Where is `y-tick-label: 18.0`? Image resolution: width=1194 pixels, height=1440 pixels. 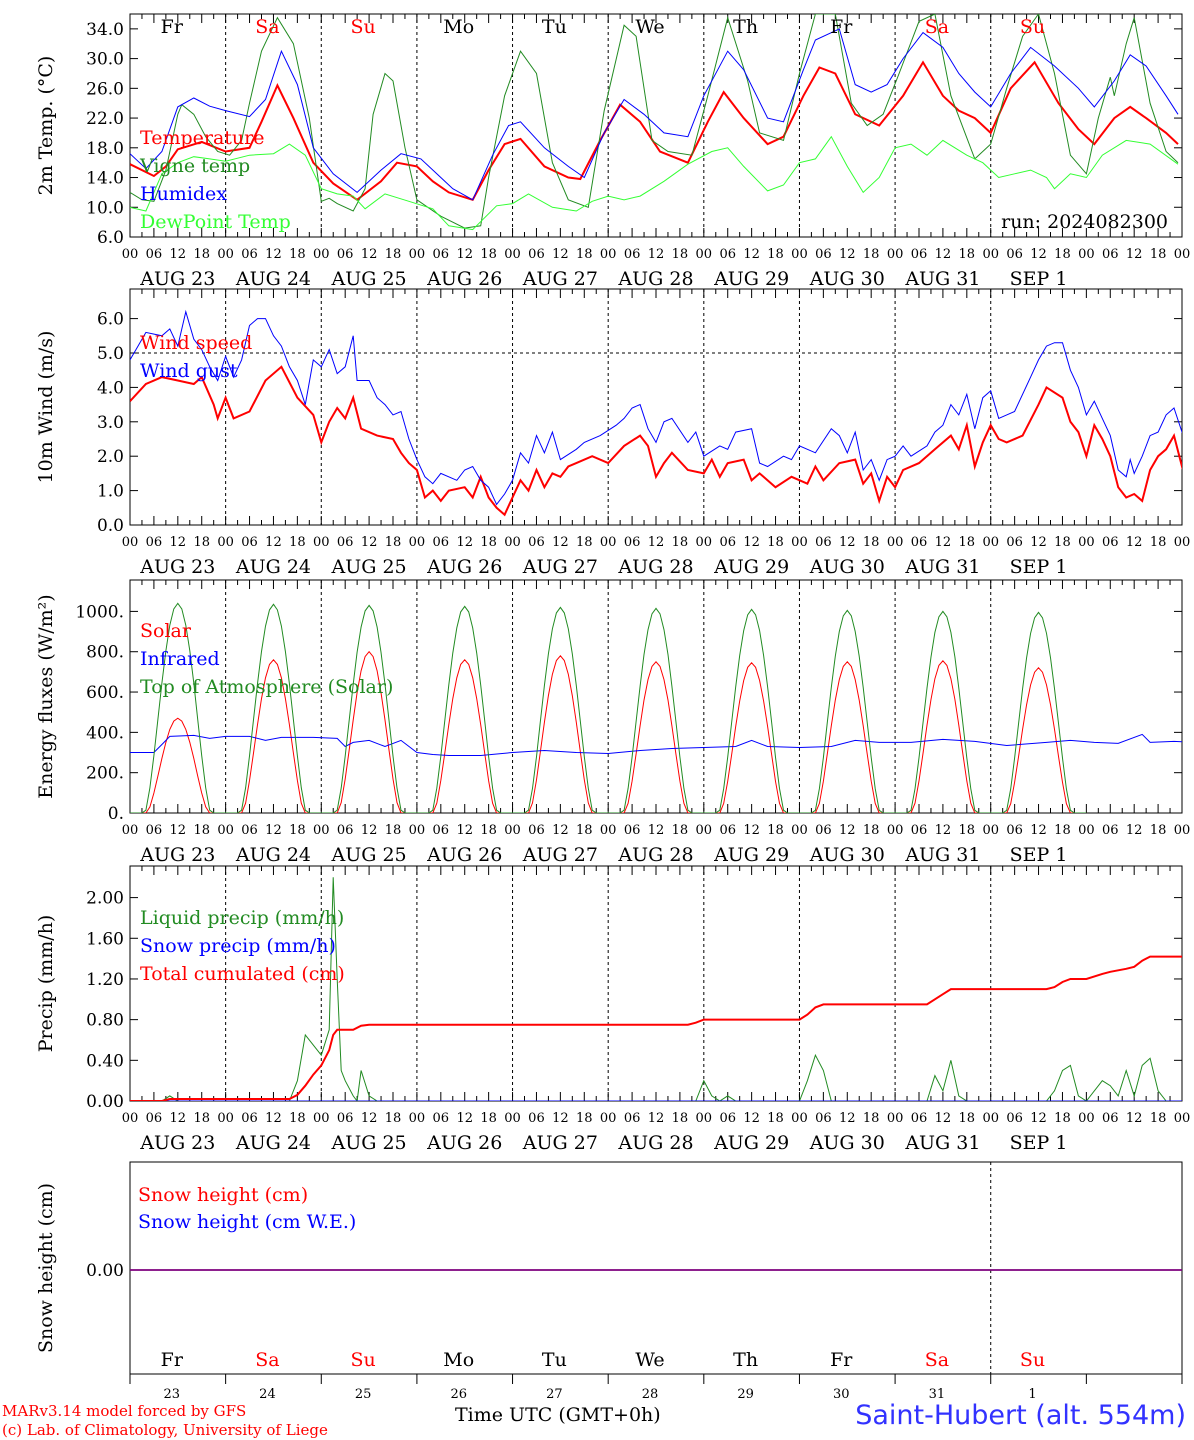 y-tick-label: 18.0 is located at coordinates (105, 149).